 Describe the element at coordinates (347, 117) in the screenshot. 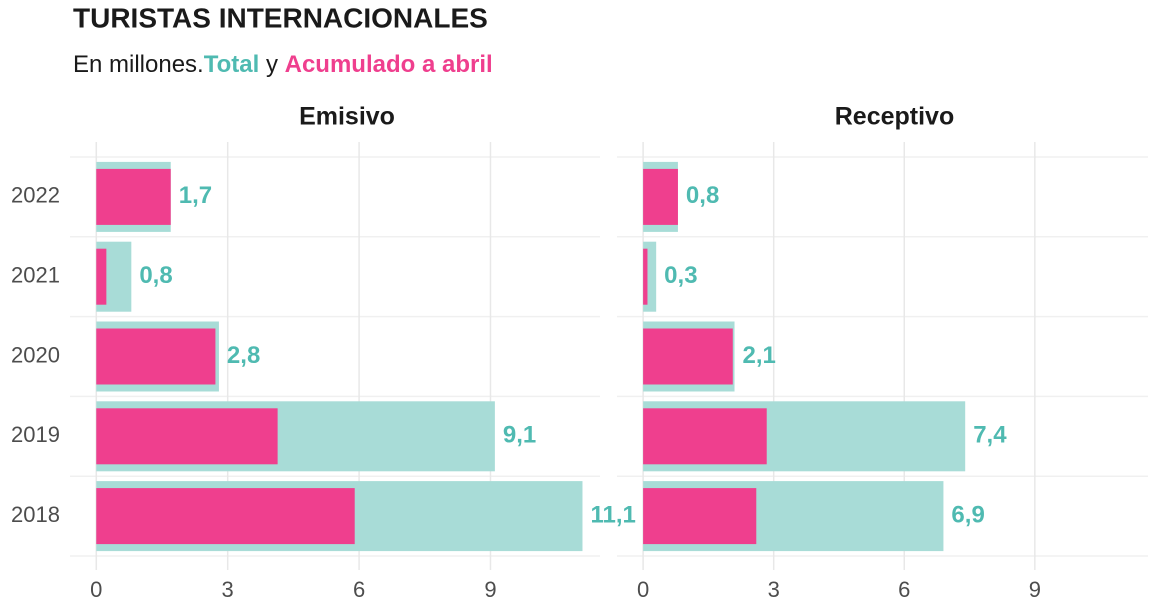

I see `panel-title: Emisivo` at that location.